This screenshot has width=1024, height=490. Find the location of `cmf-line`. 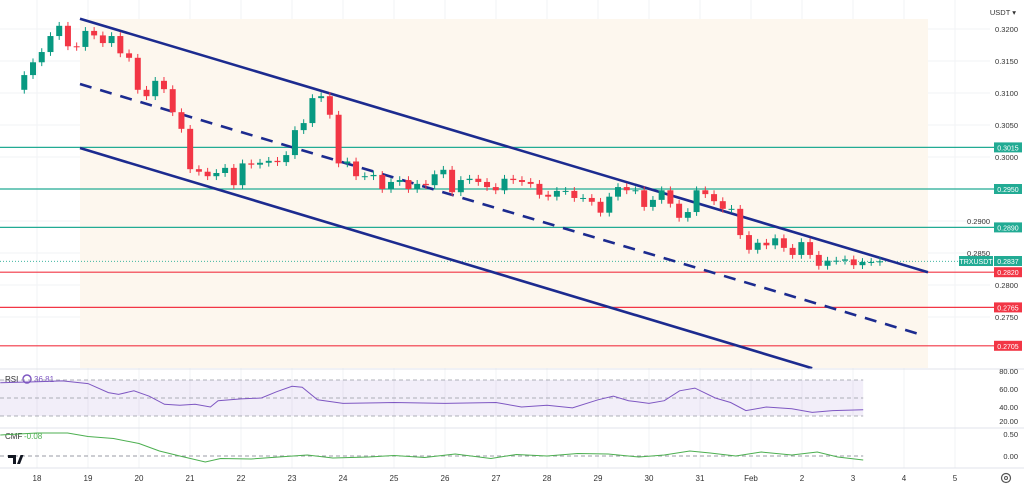

cmf-line is located at coordinates (432, 447).